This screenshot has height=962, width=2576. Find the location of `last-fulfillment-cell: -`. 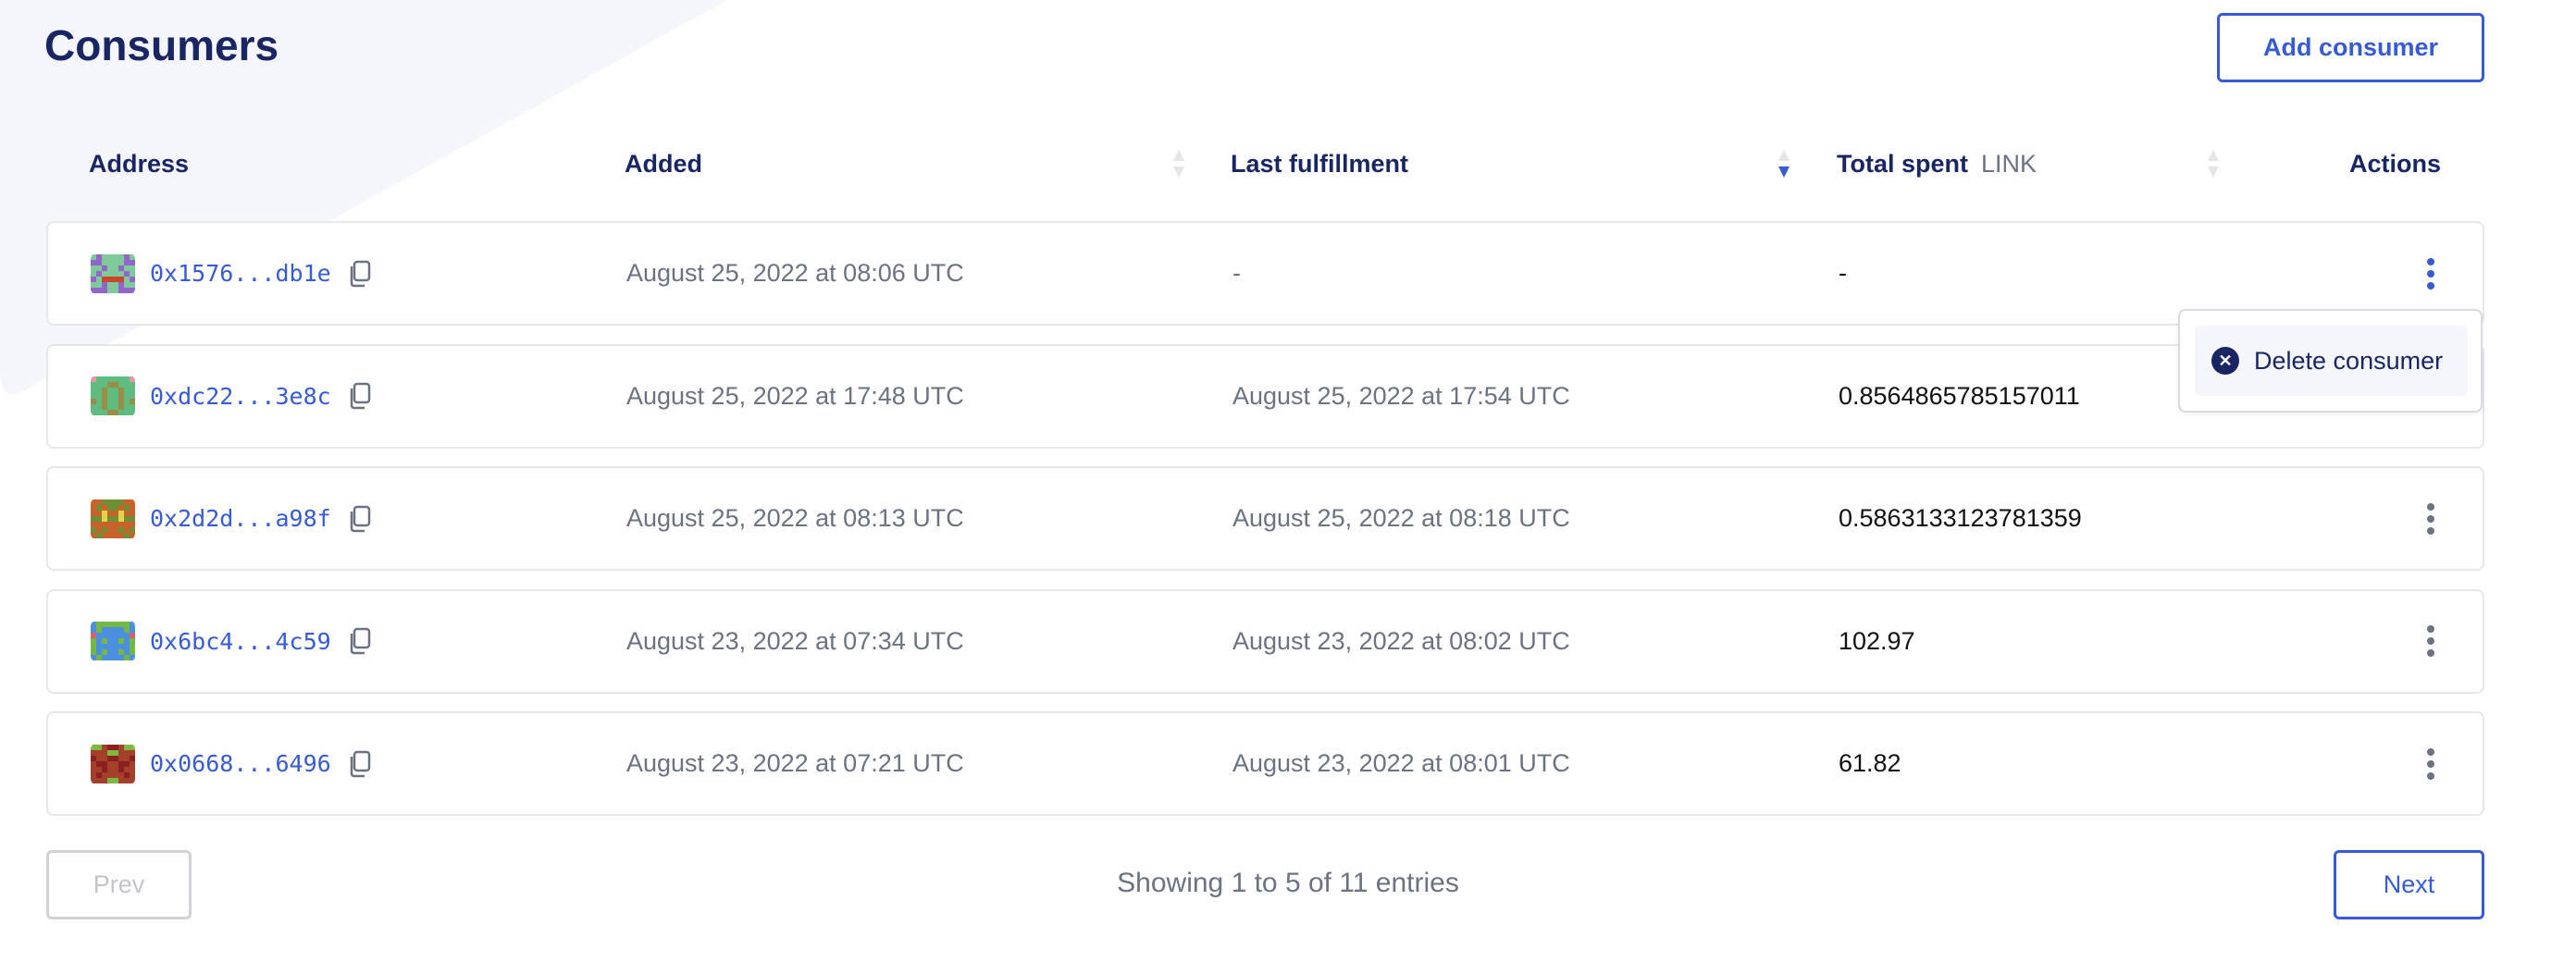

last-fulfillment-cell: - is located at coordinates (1236, 273).